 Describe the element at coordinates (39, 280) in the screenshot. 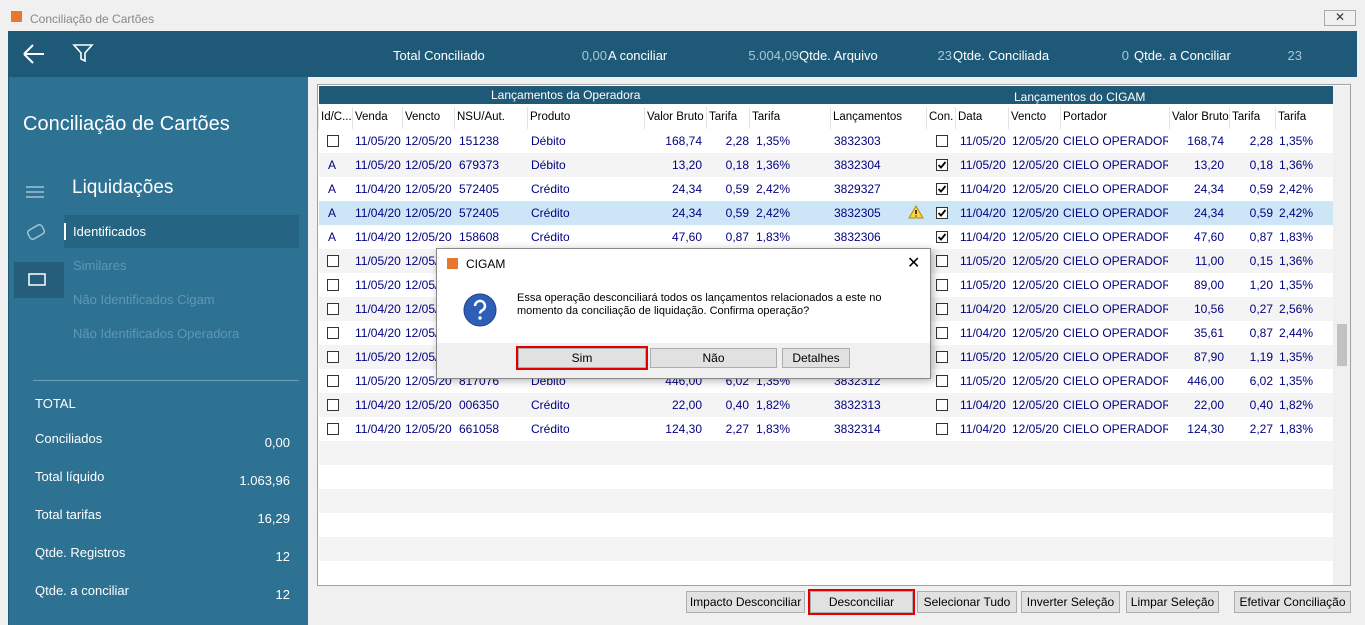

I see `money-icon` at that location.